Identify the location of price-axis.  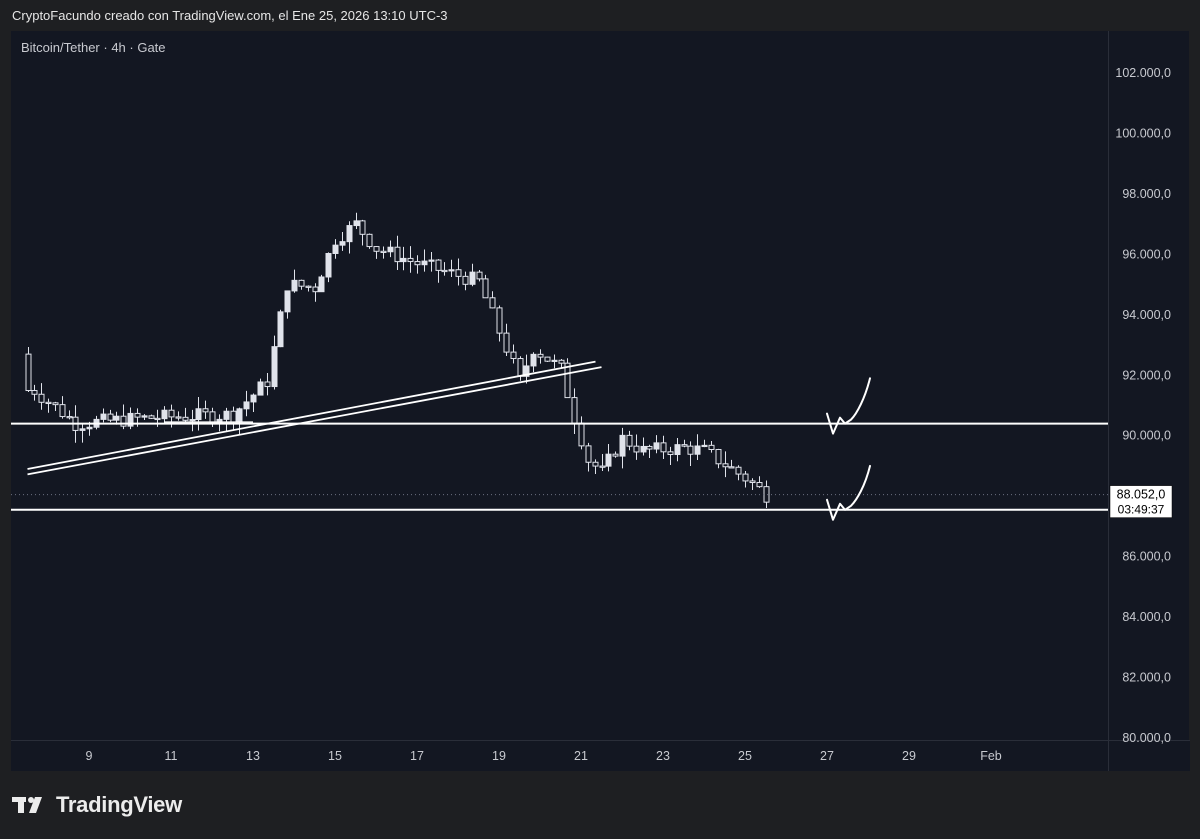
(1148, 385).